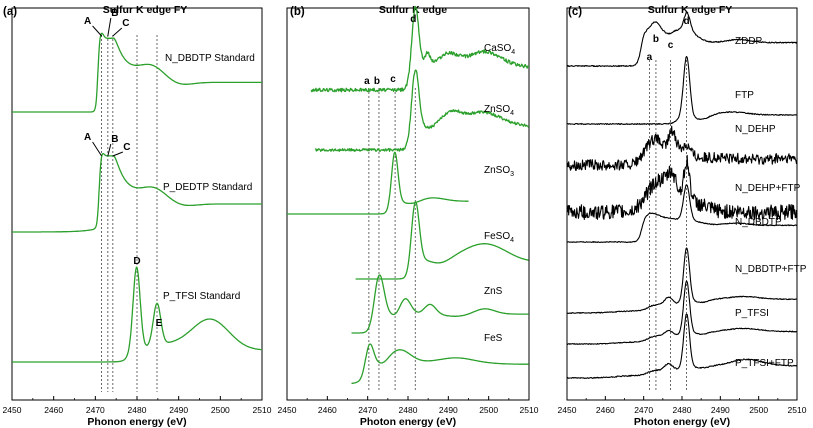 The width and height of the screenshot is (813, 428). I want to click on series-label: P_DEDTP Standard, so click(207, 187).